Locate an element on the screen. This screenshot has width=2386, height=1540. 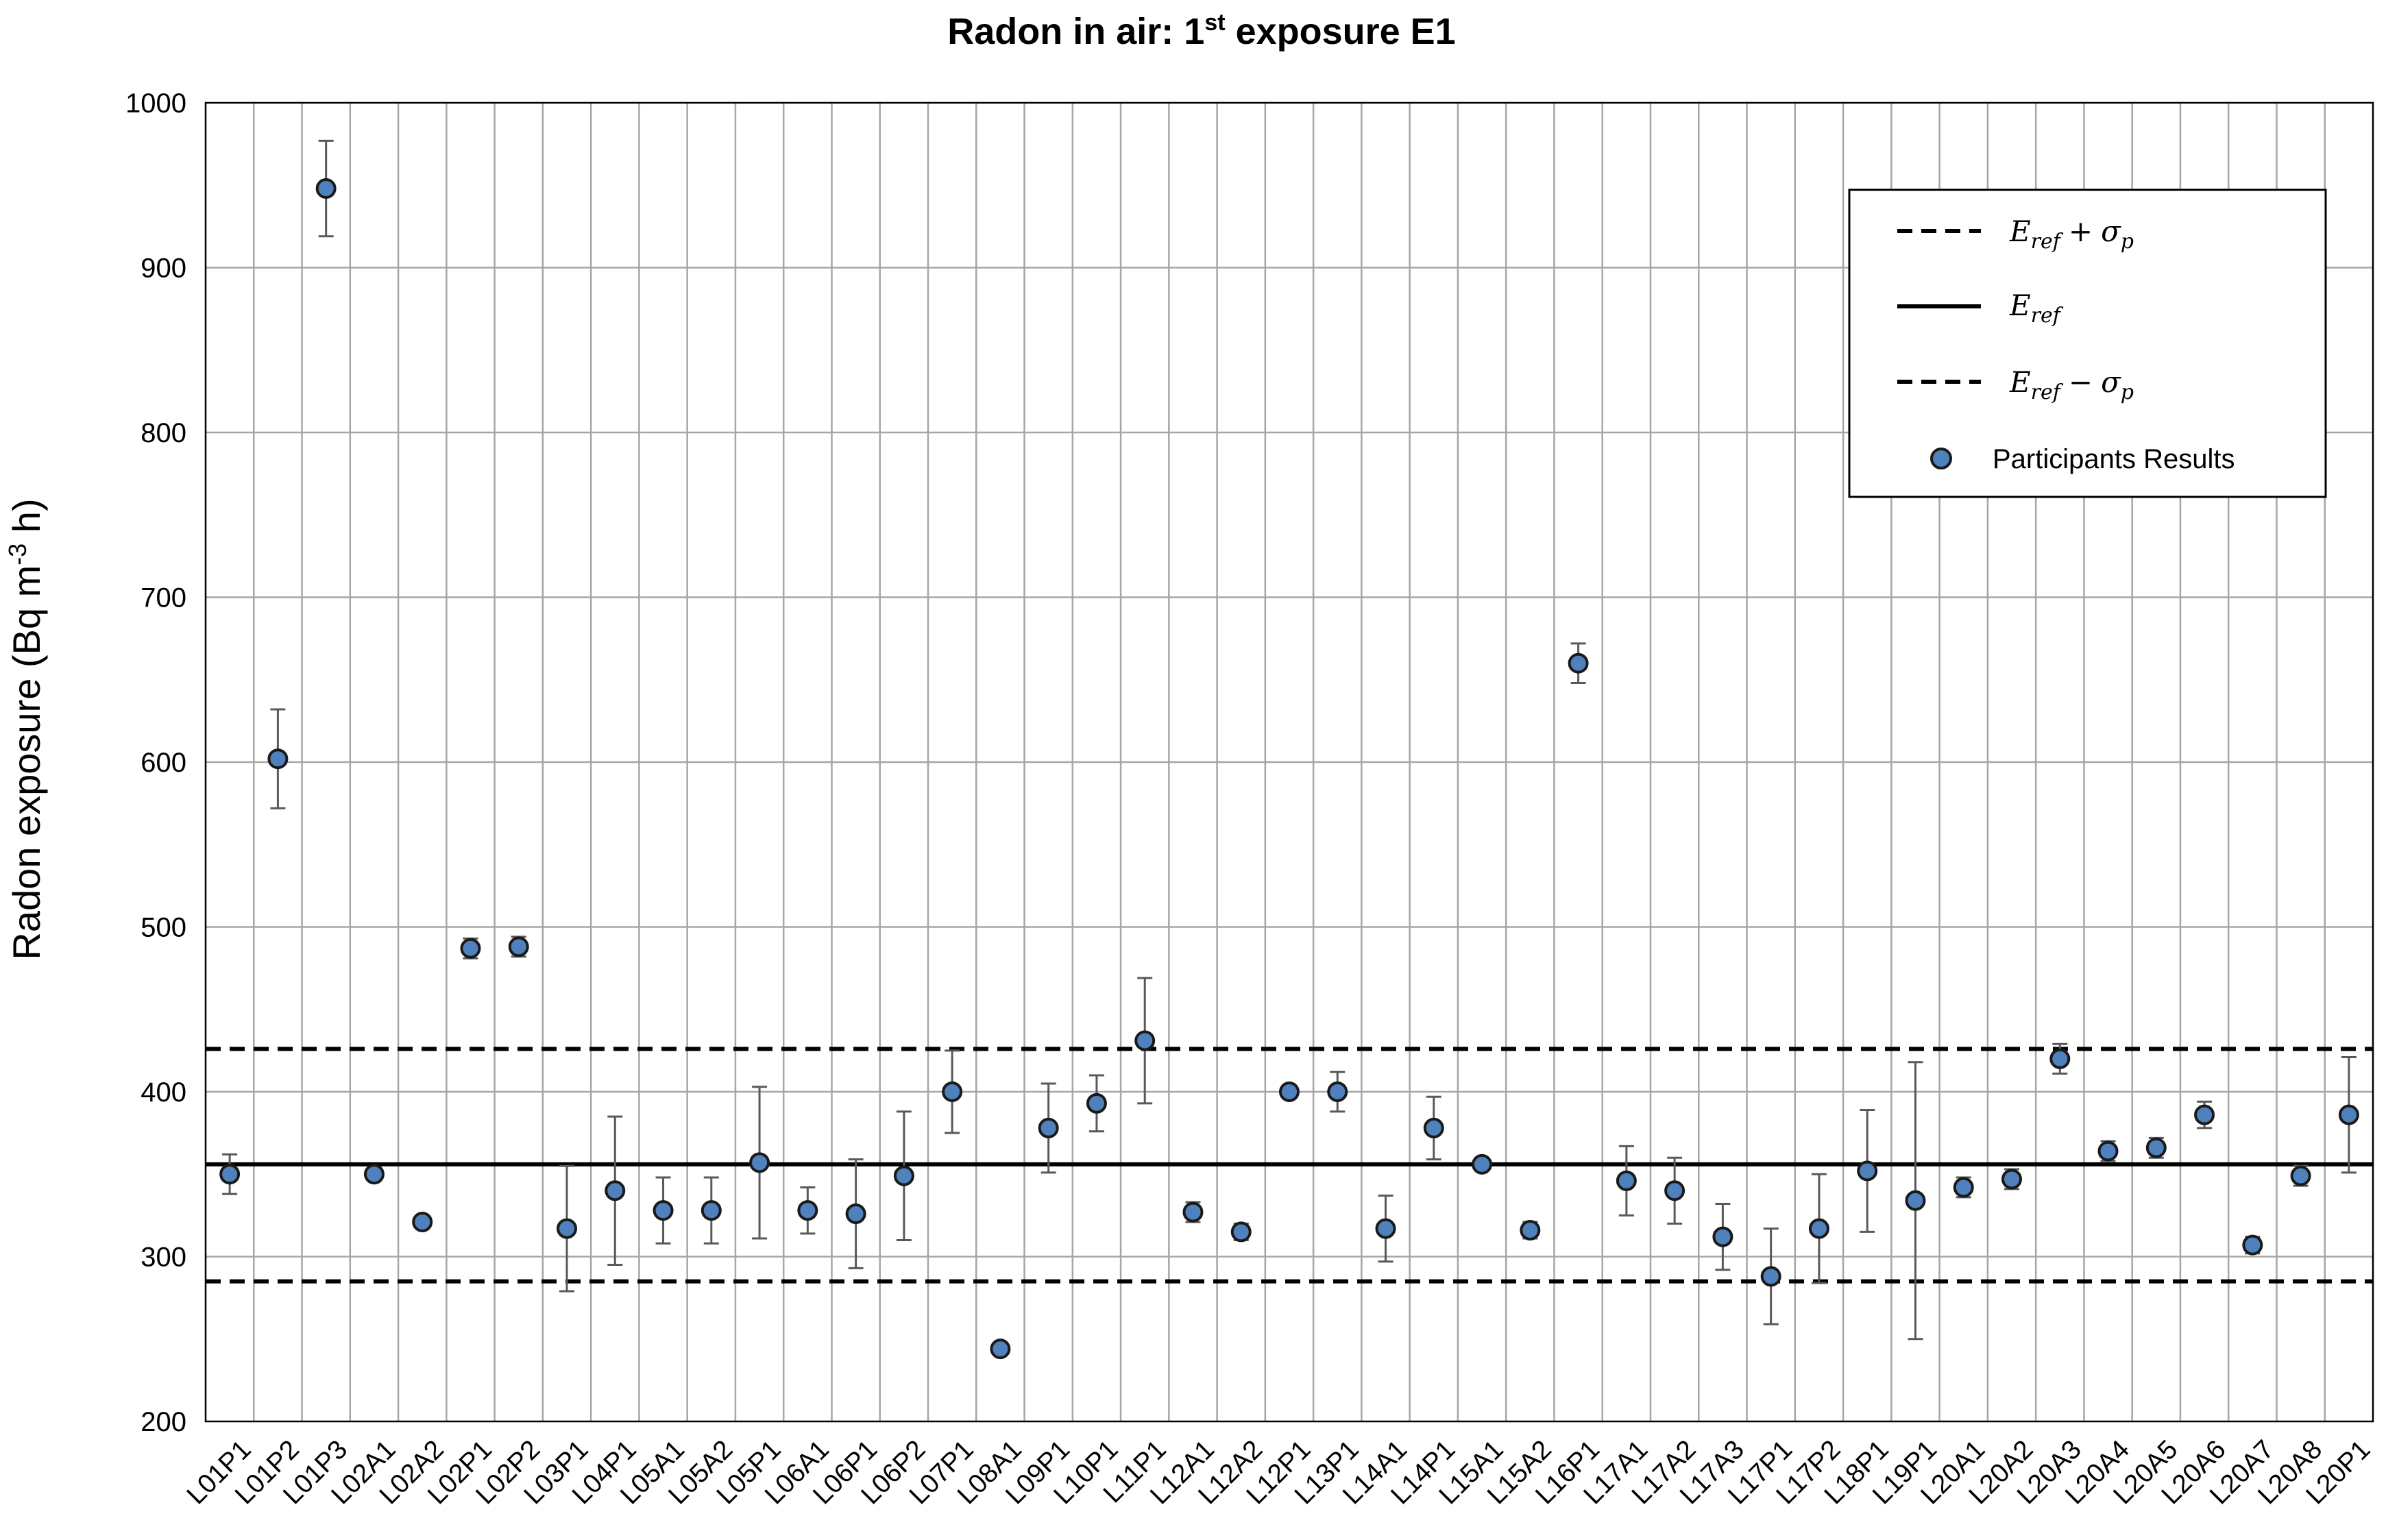
data-point-L07P1 is located at coordinates (953, 1091).